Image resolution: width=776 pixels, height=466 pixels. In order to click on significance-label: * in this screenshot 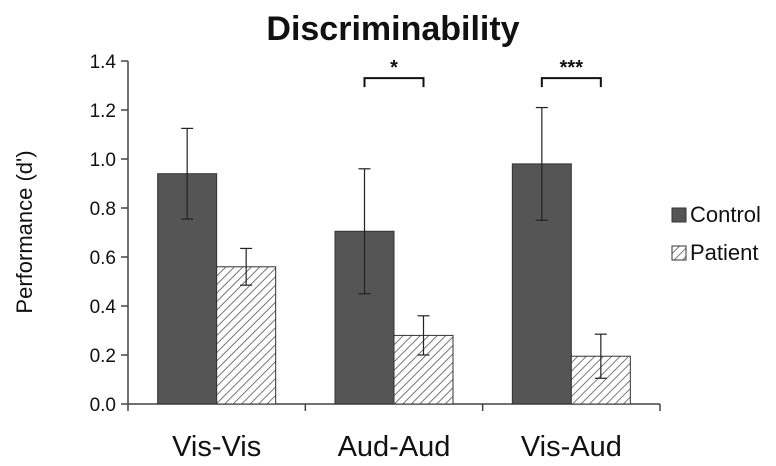, I will do `click(394, 68)`.